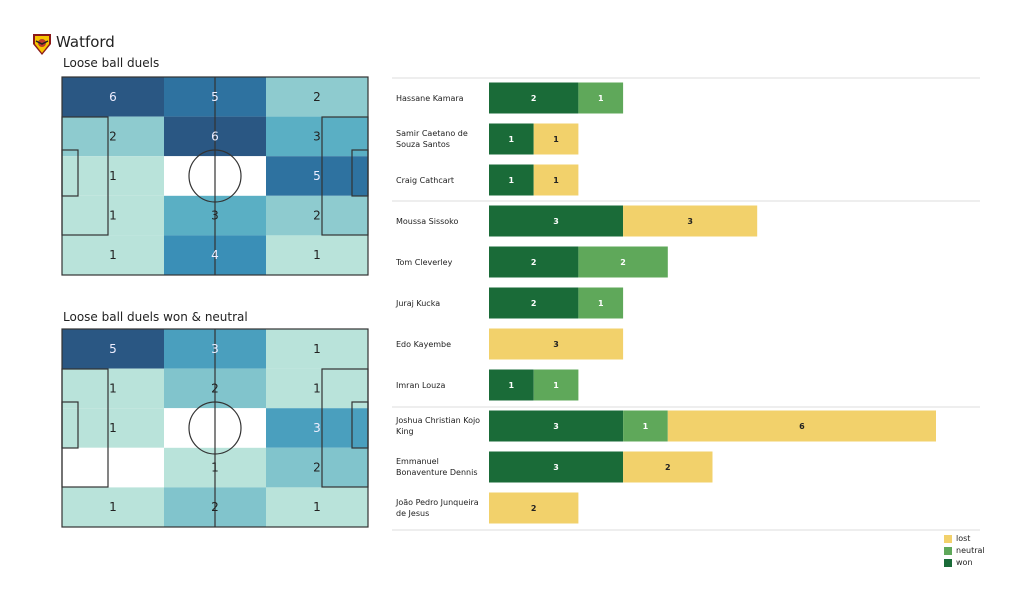  What do you see at coordinates (424, 262) in the screenshot?
I see `player-name: Tom Cleverley` at bounding box center [424, 262].